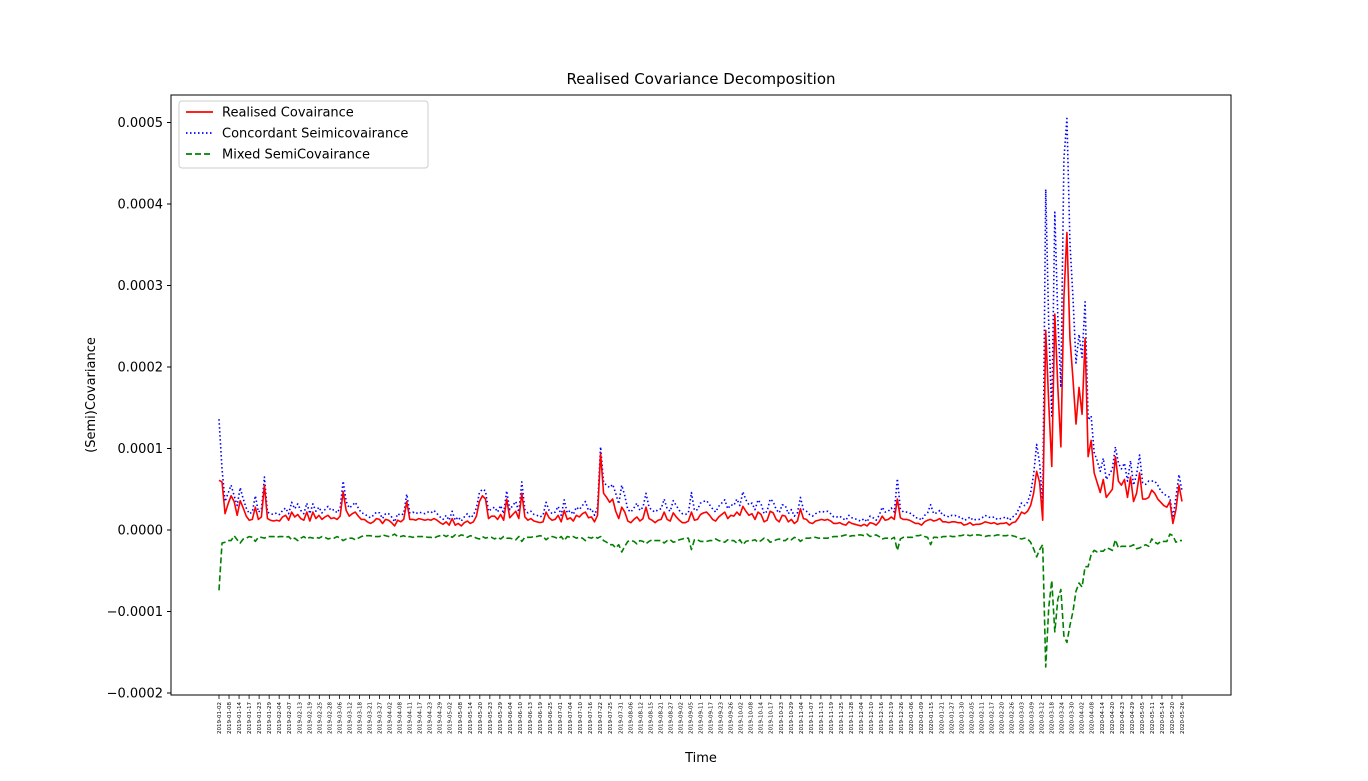 The width and height of the screenshot is (1368, 781). Describe the element at coordinates (551, 718) in the screenshot. I see `x-tick-label: 2019-06-25` at that location.